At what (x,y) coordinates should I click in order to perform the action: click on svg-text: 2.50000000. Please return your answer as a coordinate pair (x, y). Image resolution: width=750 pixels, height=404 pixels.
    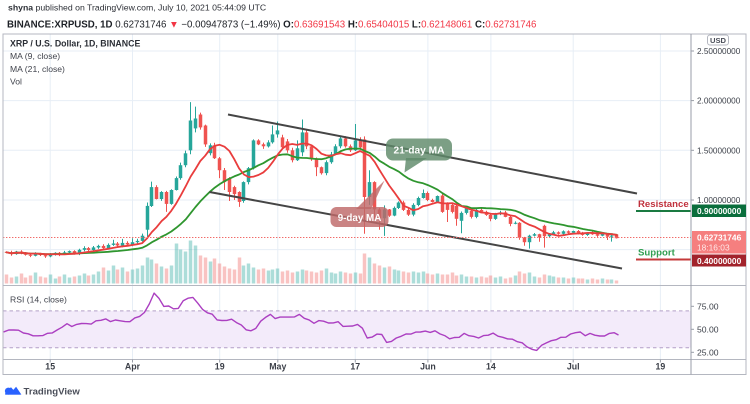
    Looking at the image, I should click on (719, 51).